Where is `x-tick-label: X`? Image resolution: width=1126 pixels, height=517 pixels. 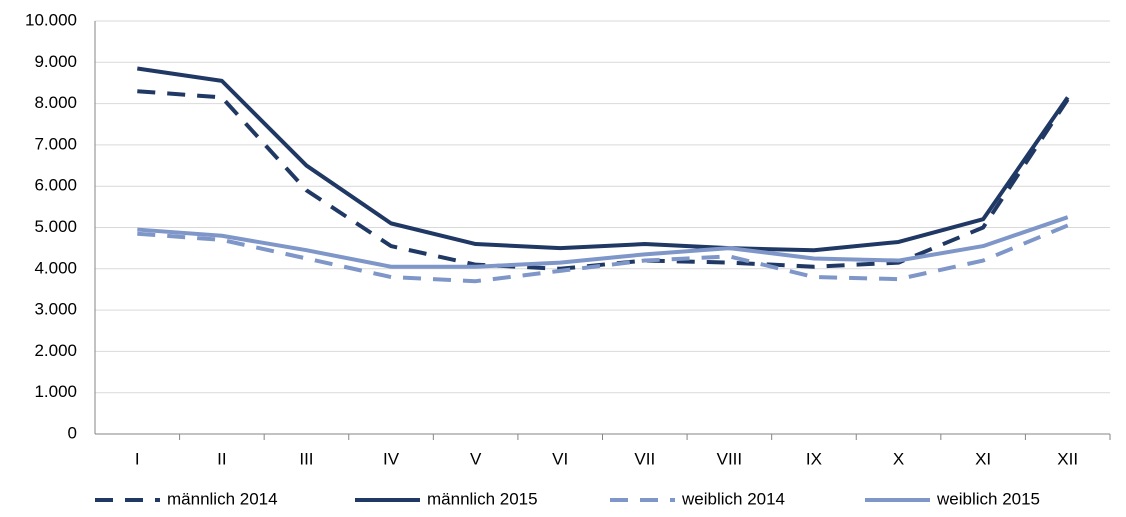
x-tick-label: X is located at coordinates (898, 458).